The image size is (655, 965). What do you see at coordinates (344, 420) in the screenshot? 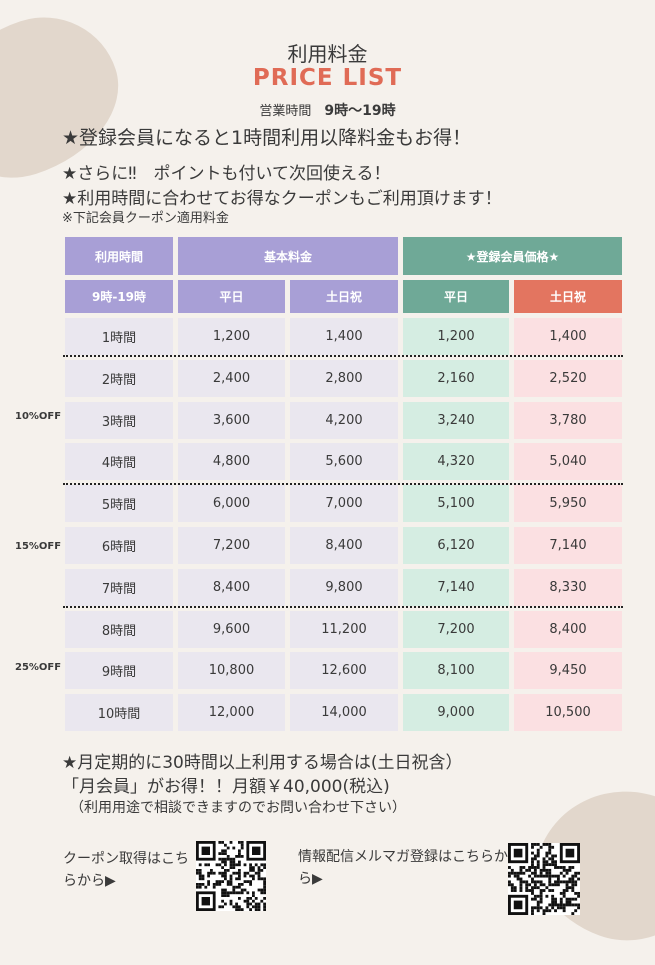
I see `row-basic-weekend: 4,200` at bounding box center [344, 420].